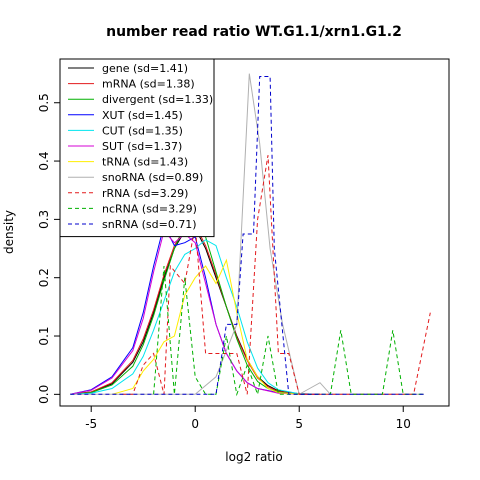  What do you see at coordinates (91, 424) in the screenshot?
I see `x-tick-label: -5` at bounding box center [91, 424].